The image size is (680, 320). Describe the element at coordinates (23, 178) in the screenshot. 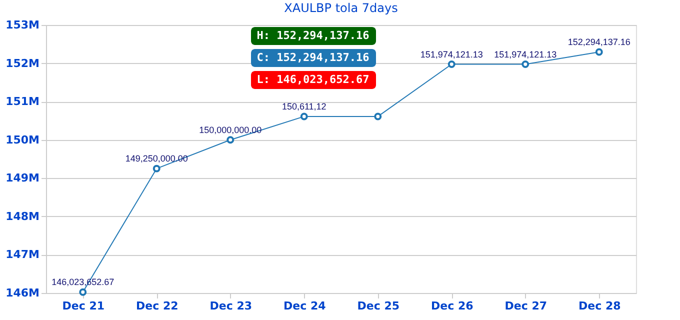

I see `y-tick-label: 149M` at that location.